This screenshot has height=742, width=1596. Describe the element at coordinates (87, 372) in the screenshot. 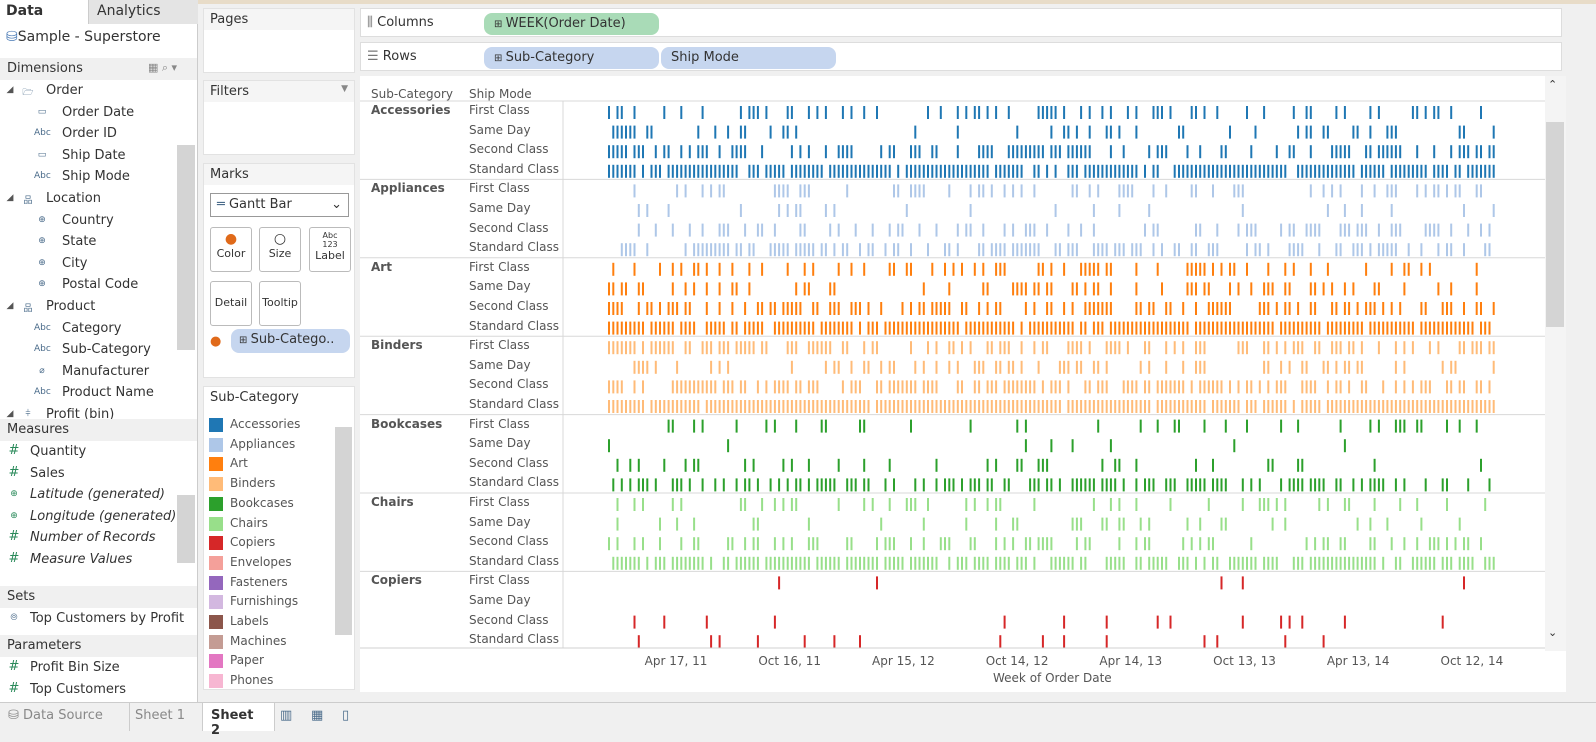

I see `dimension-field: ⌀ Manufacturer` at that location.